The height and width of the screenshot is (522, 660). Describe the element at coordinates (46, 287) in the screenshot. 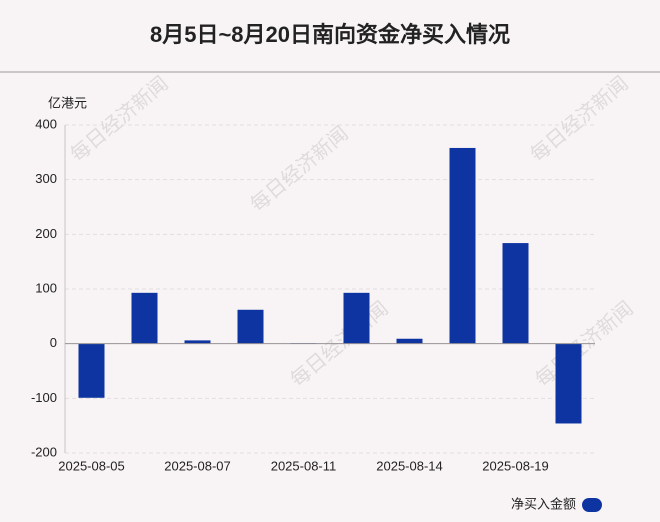

I see `y-tick-label: 100` at that location.